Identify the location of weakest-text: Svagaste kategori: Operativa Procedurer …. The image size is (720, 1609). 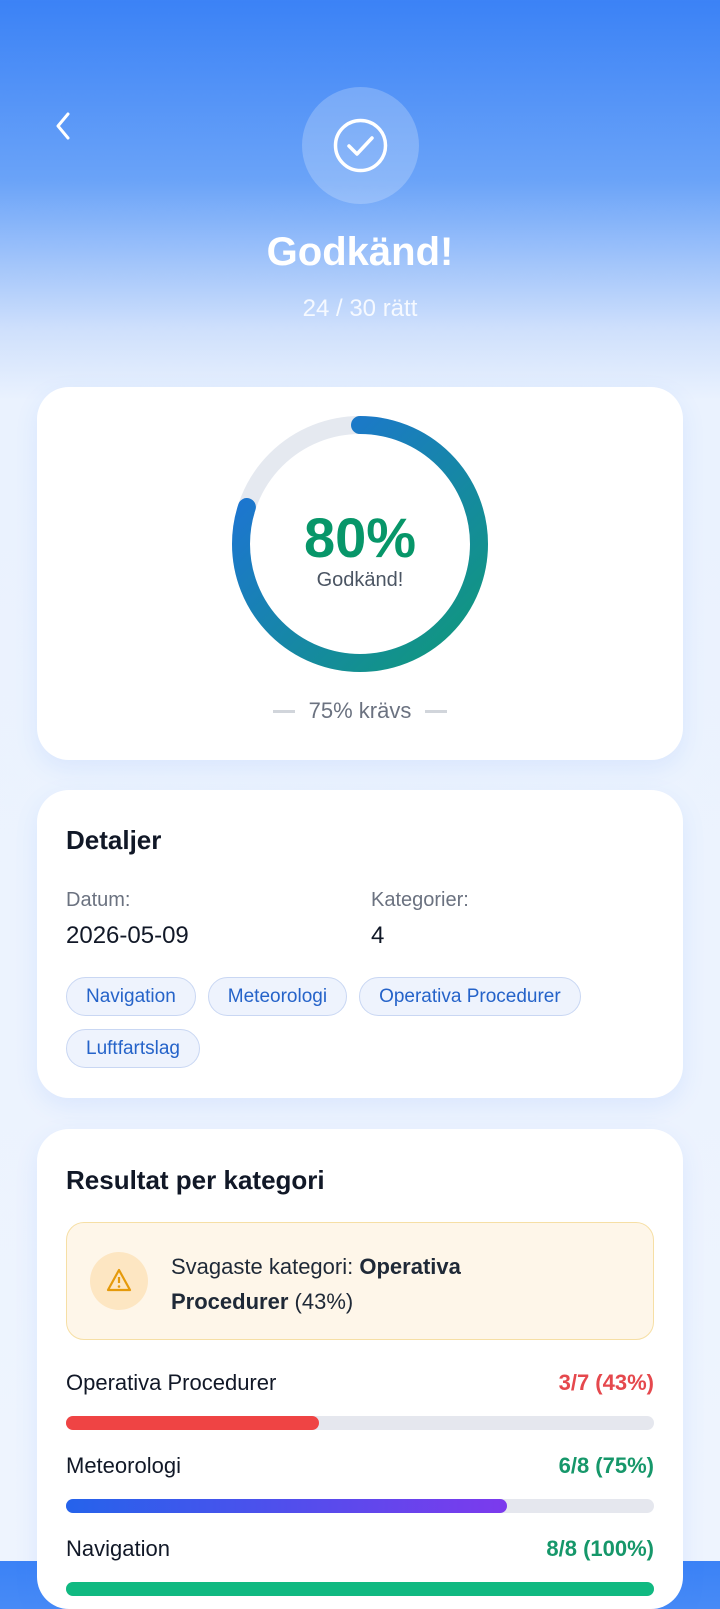
(371, 1284).